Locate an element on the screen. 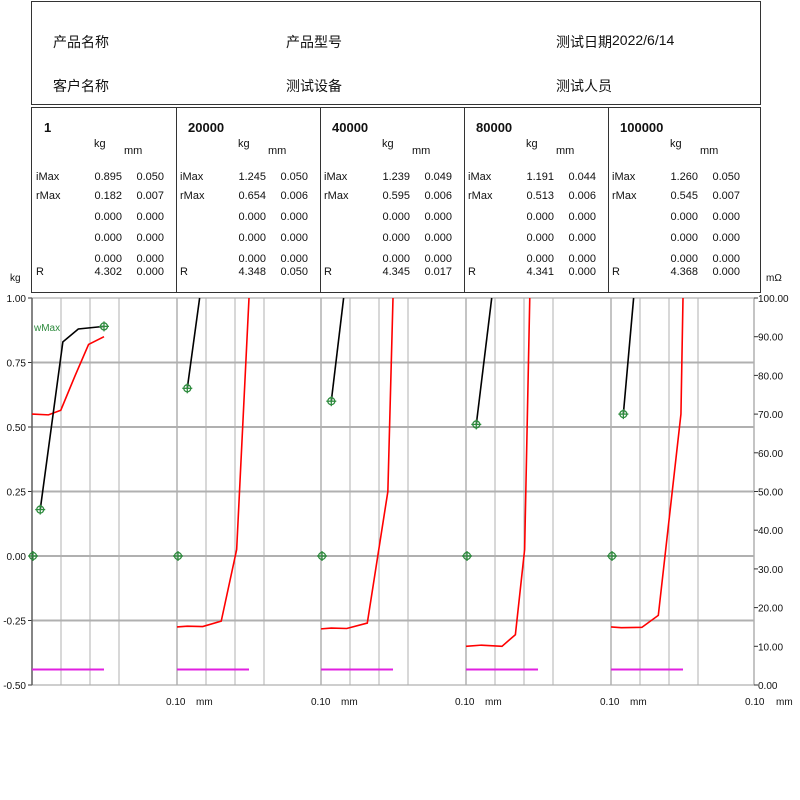 Image resolution: width=800 pixels, height=800 pixels. test-equipment-label: 测试设备 is located at coordinates (314, 86).